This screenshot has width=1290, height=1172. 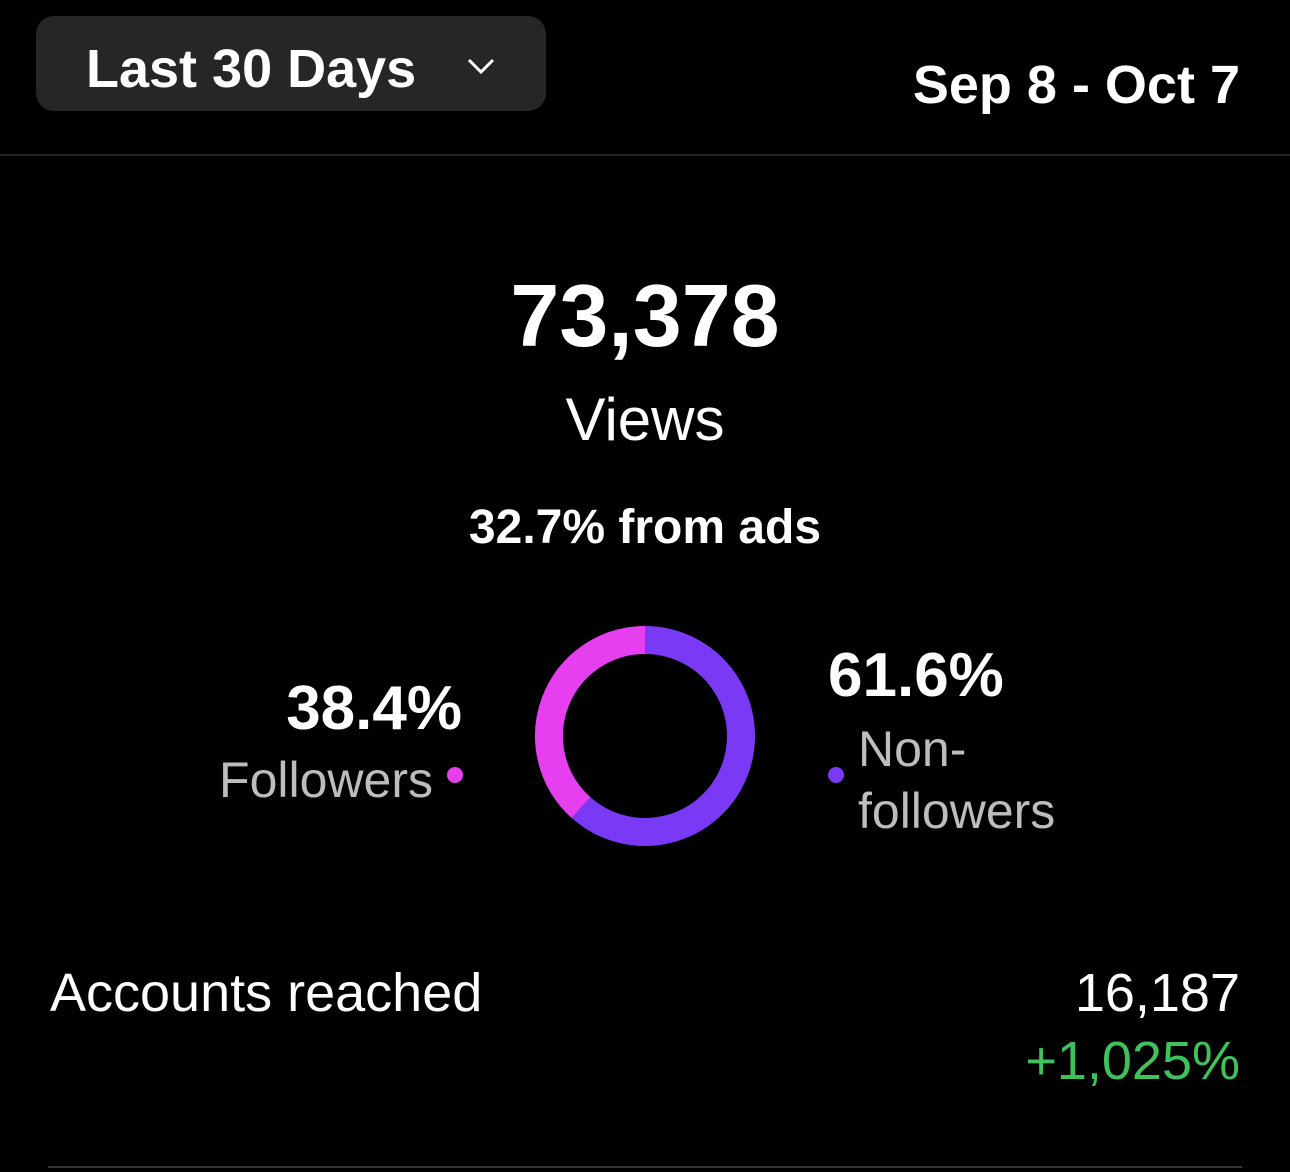 What do you see at coordinates (916, 675) in the screenshot?
I see `value-label: 61.6%` at bounding box center [916, 675].